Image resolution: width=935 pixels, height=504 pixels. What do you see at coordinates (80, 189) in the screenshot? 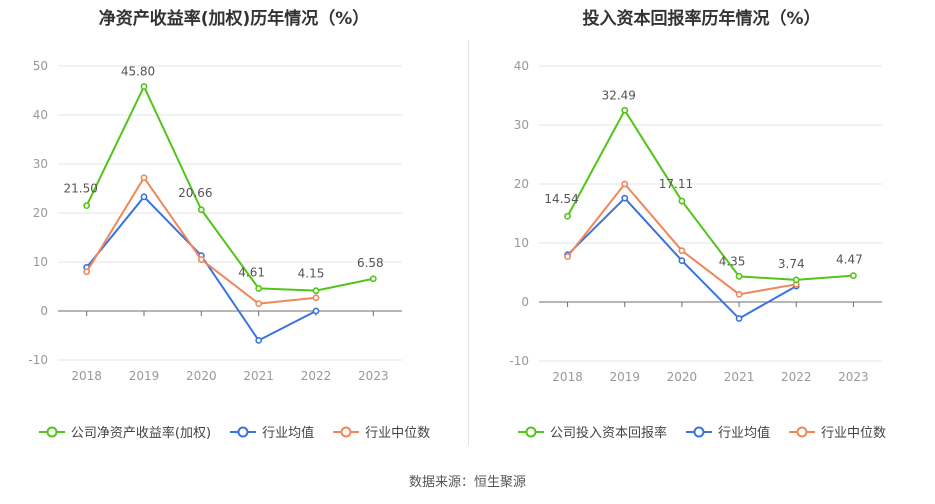
I see `roe-data-label: 21.50` at bounding box center [80, 189].